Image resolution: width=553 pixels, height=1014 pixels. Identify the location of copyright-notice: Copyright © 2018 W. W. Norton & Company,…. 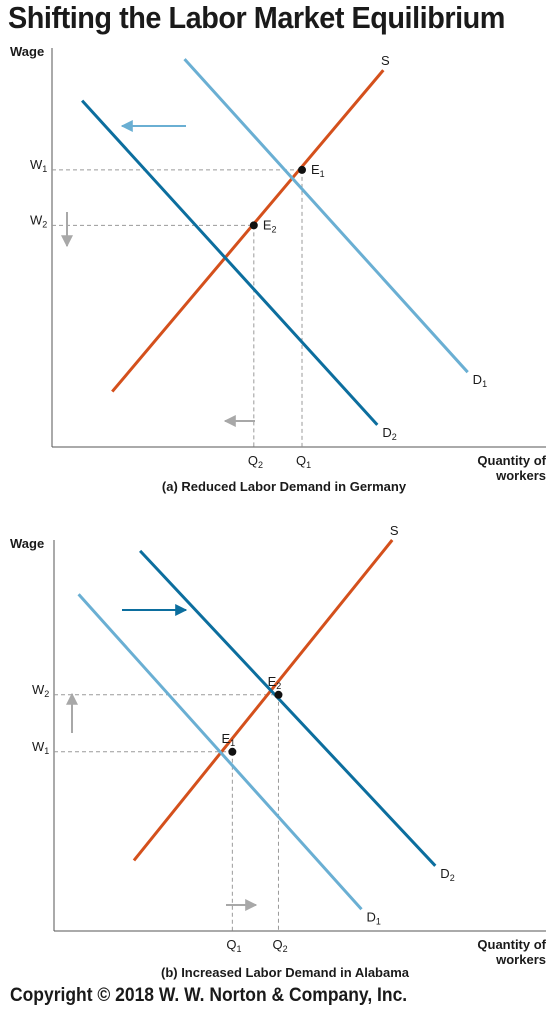
(209, 995).